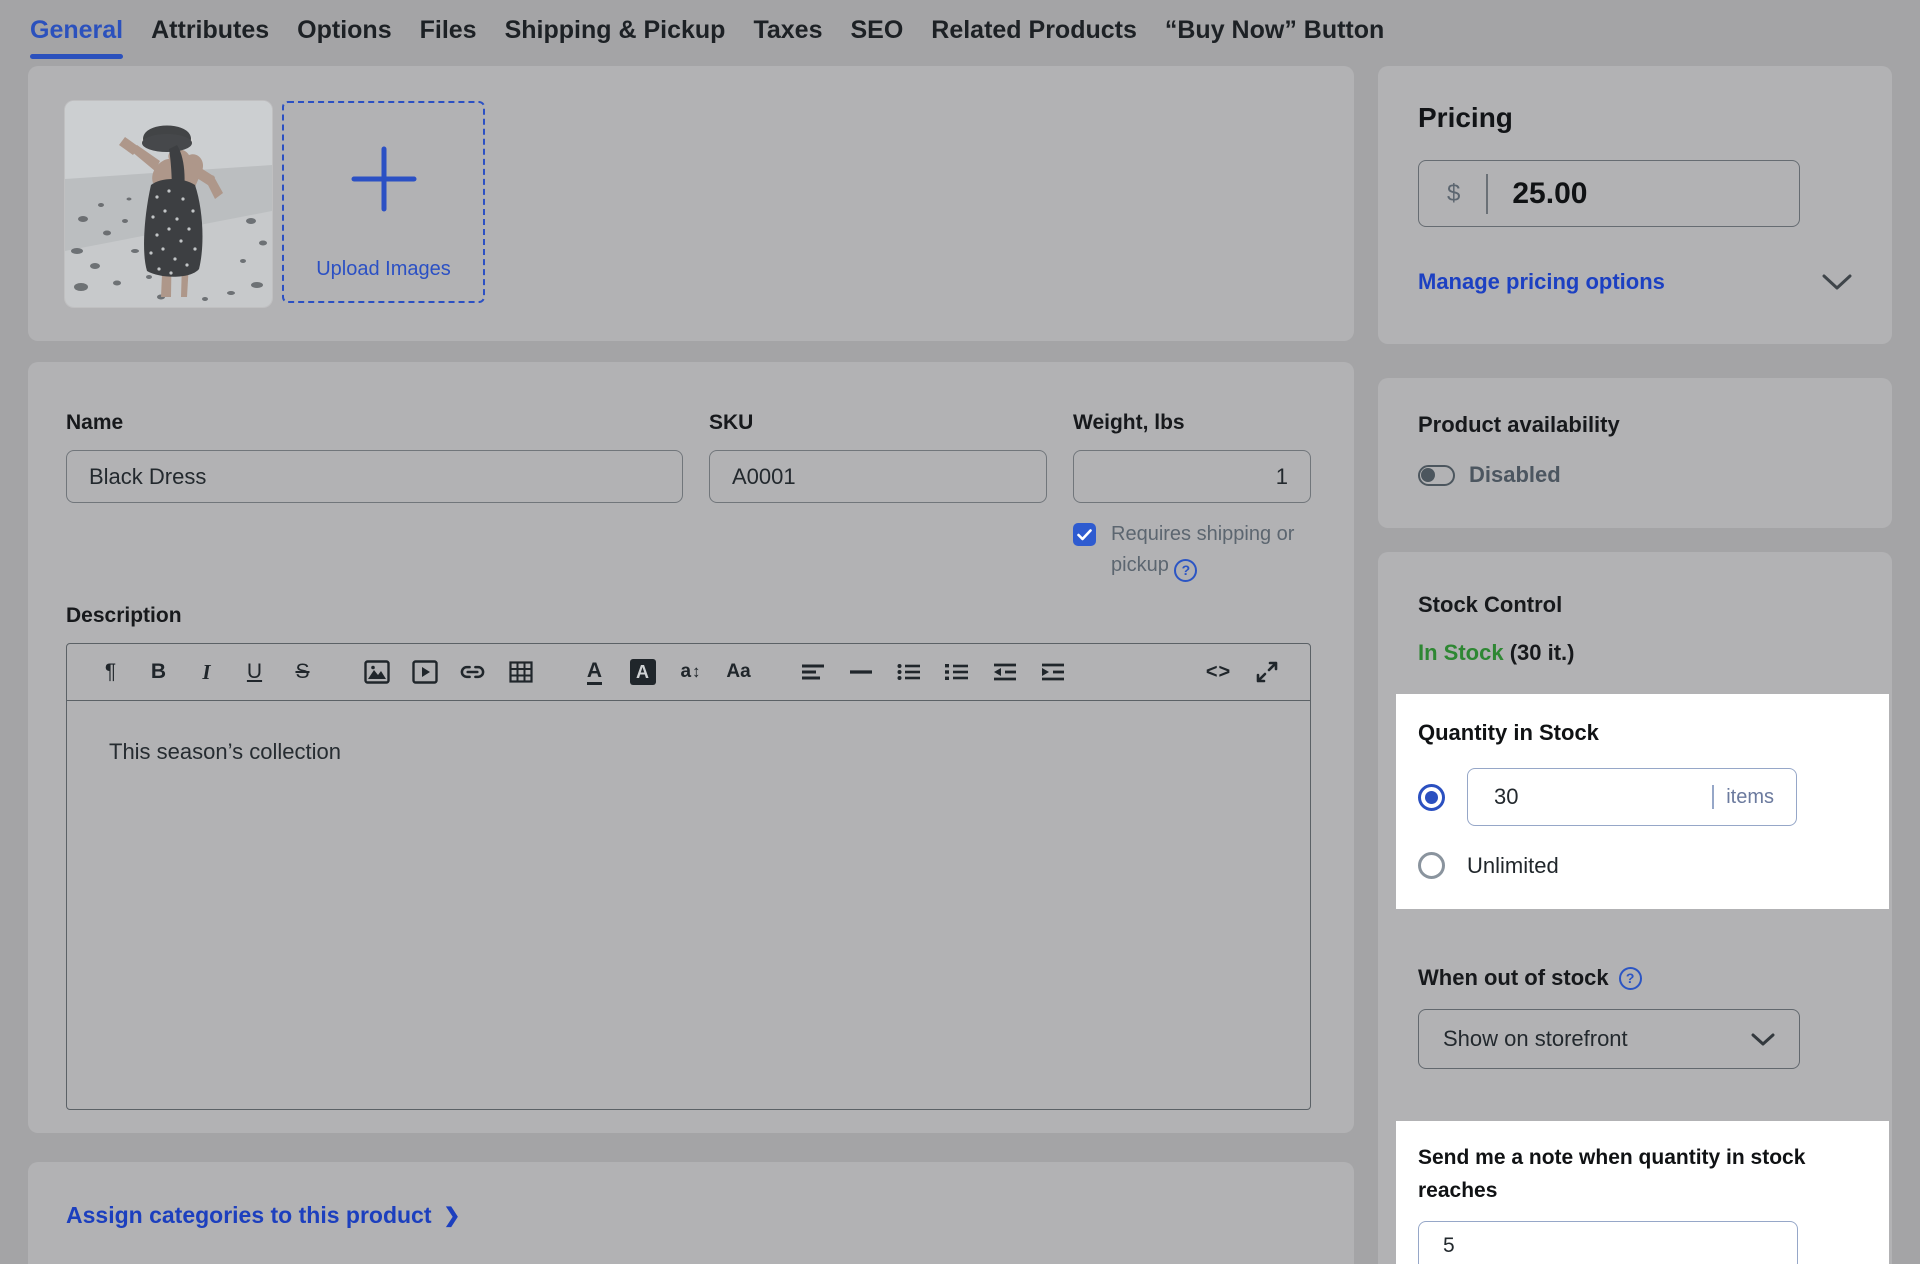 The height and width of the screenshot is (1264, 1920). What do you see at coordinates (1461, 652) in the screenshot?
I see `in-stock-label: In Stock` at bounding box center [1461, 652].